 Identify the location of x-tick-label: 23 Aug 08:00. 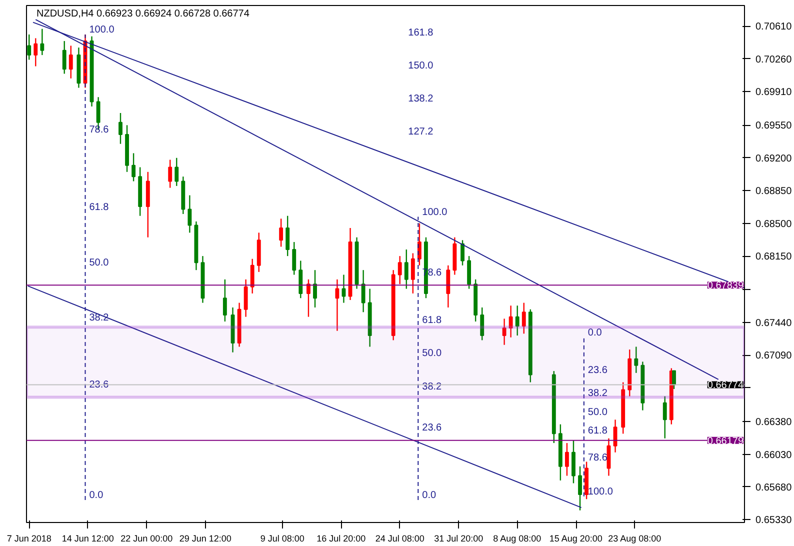
(635, 539).